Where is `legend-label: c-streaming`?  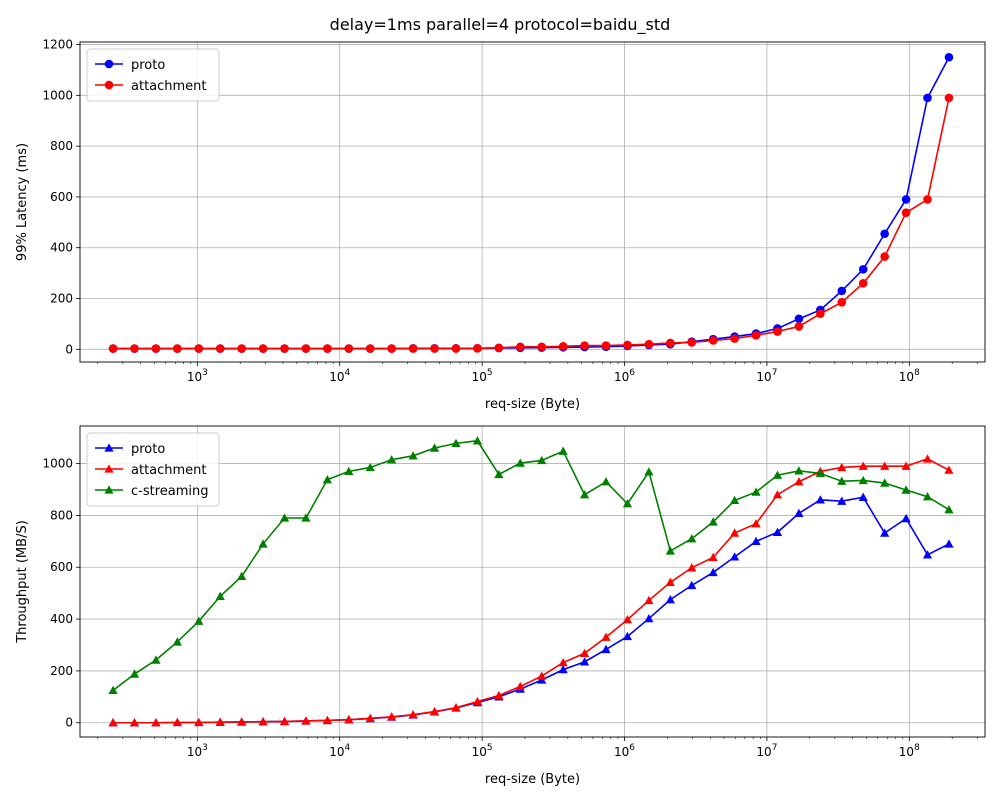
legend-label: c-streaming is located at coordinates (170, 491).